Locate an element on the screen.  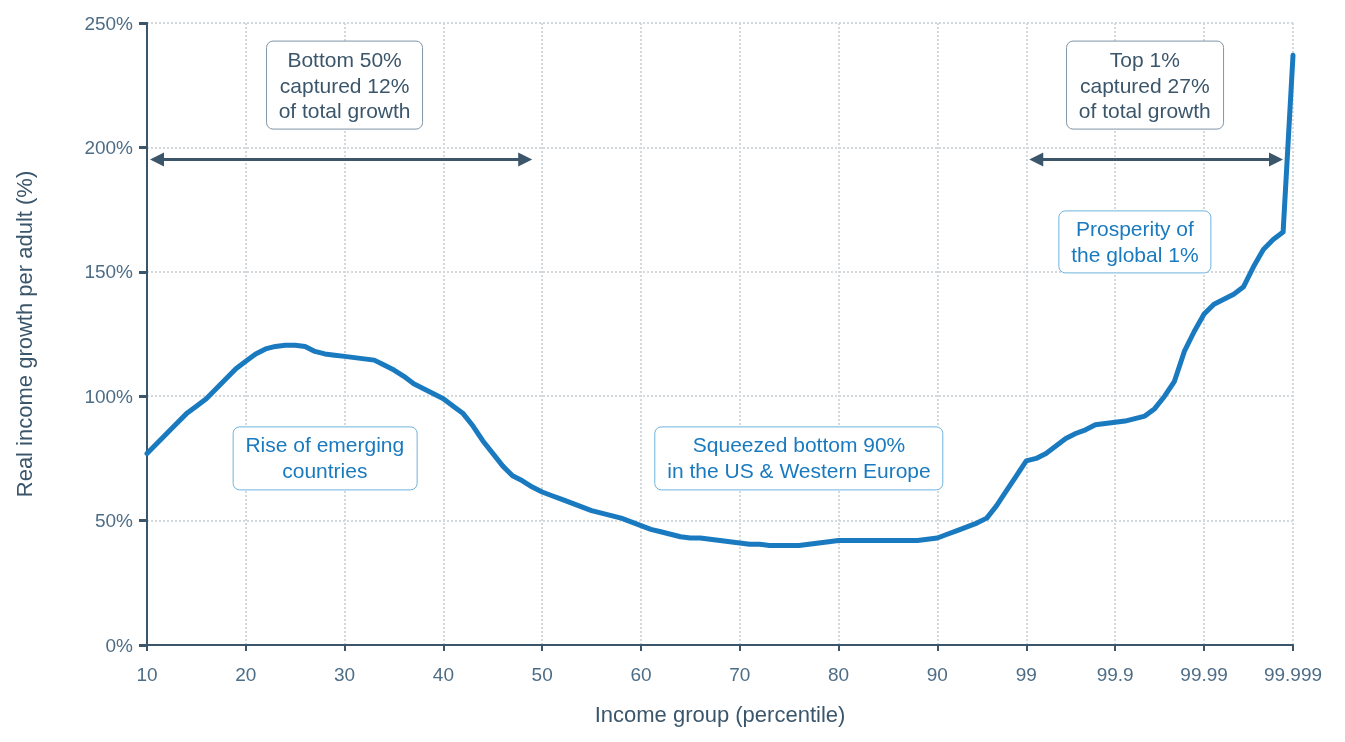
x-tick-label: 99.9 is located at coordinates (1115, 674).